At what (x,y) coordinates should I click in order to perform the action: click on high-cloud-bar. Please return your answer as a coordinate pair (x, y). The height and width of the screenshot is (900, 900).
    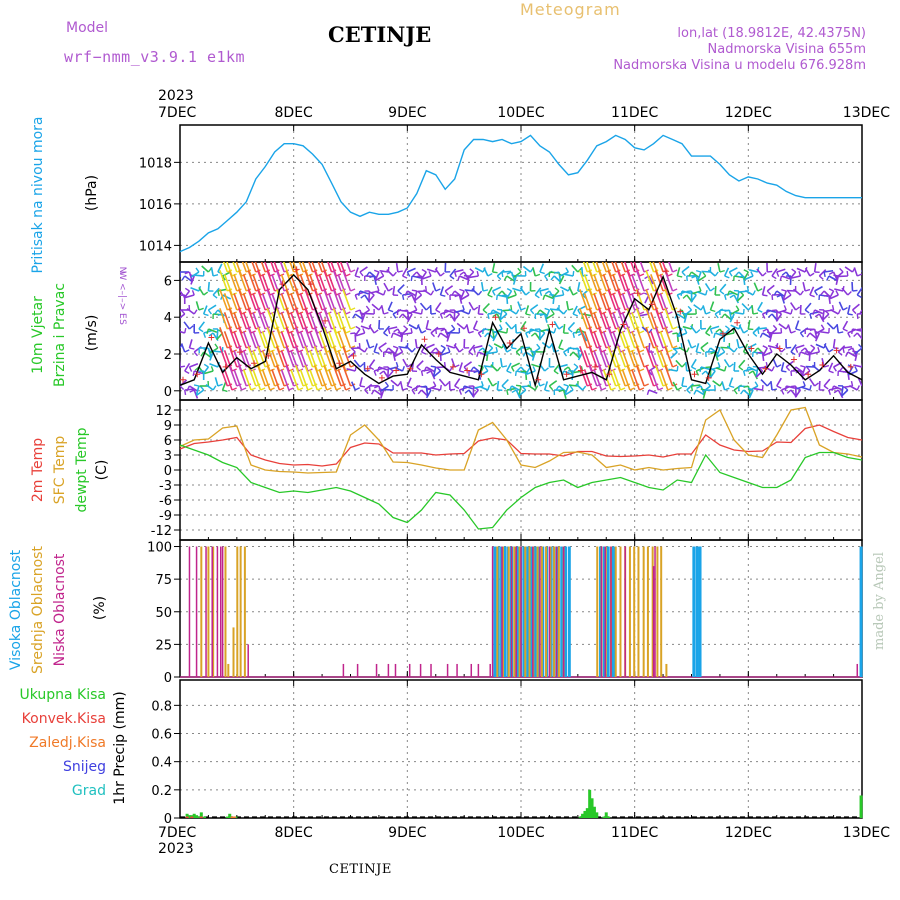
    Looking at the image, I should click on (861, 611).